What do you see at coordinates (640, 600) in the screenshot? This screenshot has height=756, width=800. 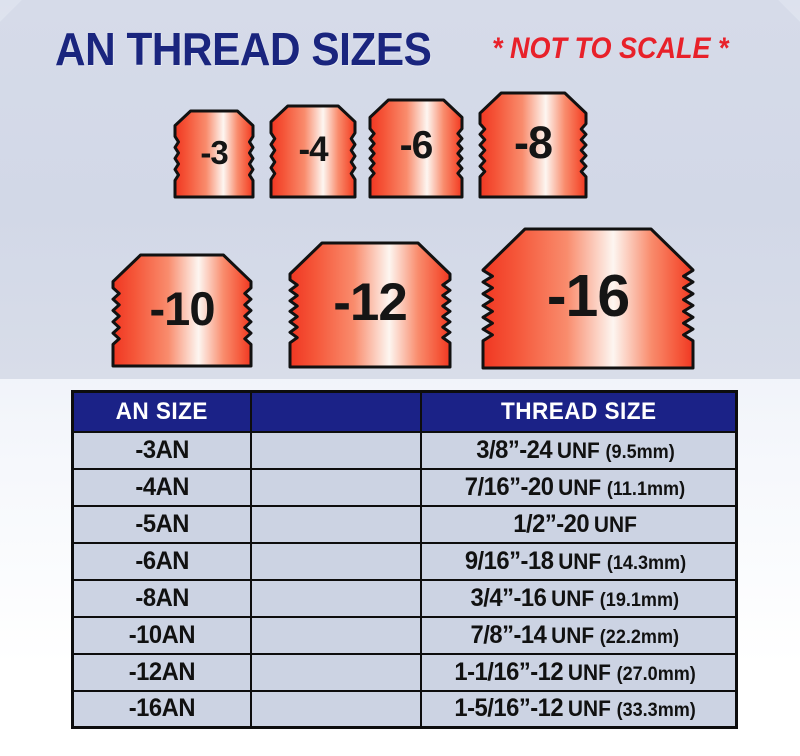 I see `thread-metric: (19.1mm)` at bounding box center [640, 600].